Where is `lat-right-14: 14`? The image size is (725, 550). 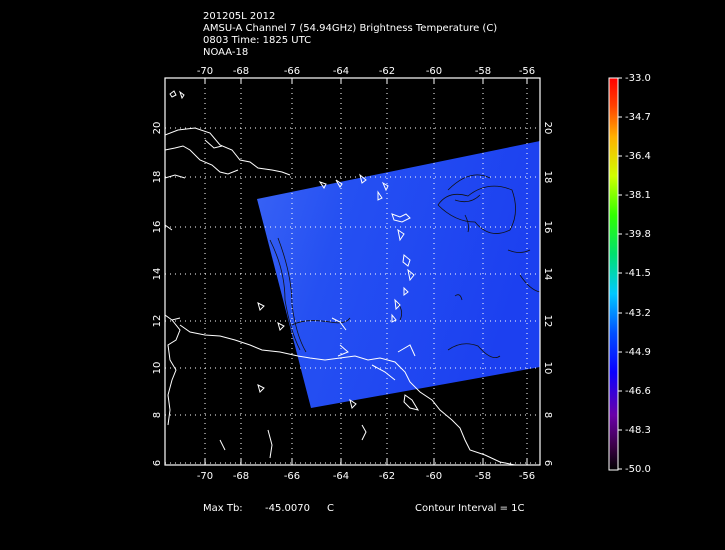
lat-right-14: 14 is located at coordinates (547, 274).